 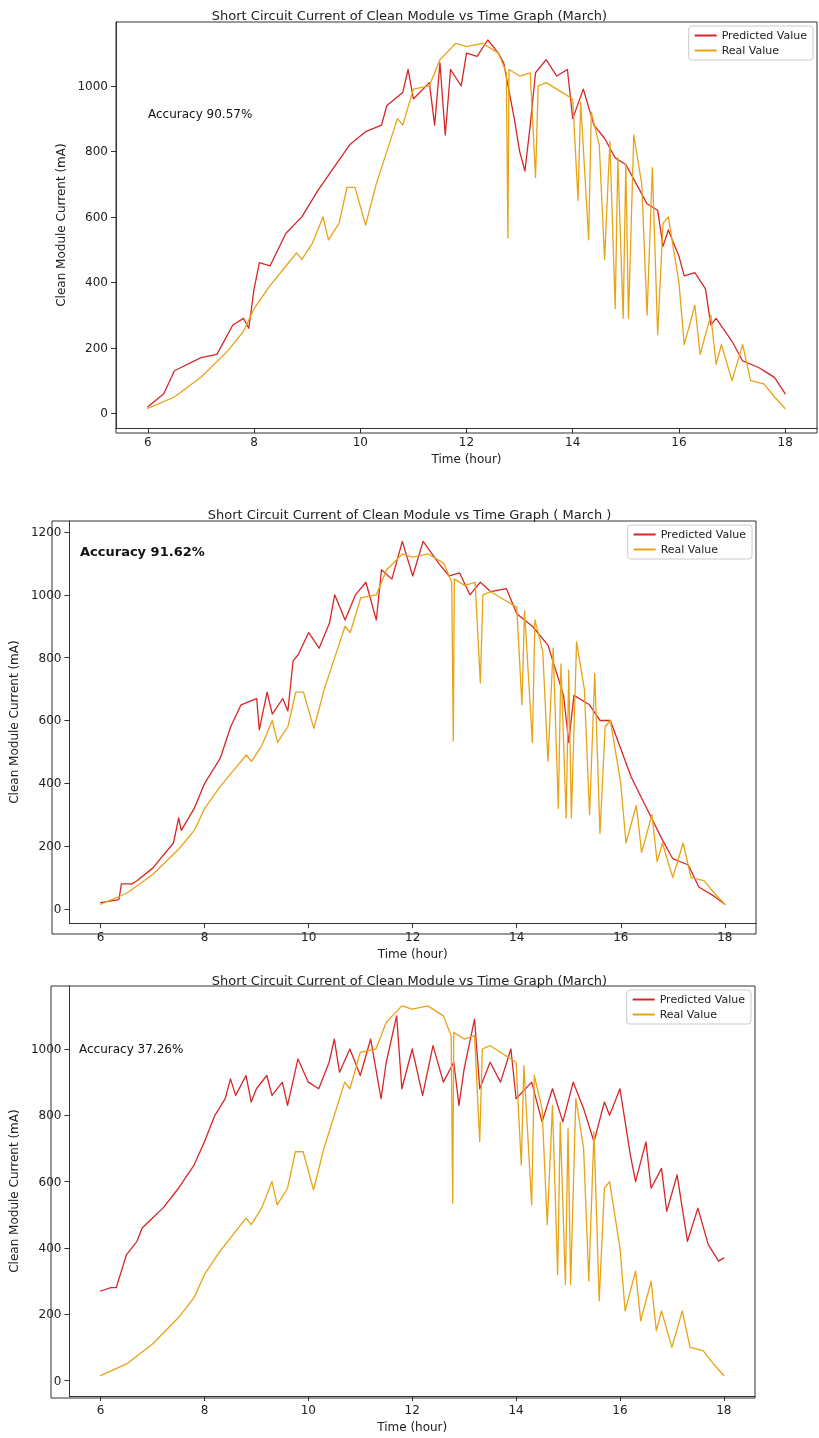 What do you see at coordinates (142, 551) in the screenshot?
I see `annotation: Accuracy 91.62%` at bounding box center [142, 551].